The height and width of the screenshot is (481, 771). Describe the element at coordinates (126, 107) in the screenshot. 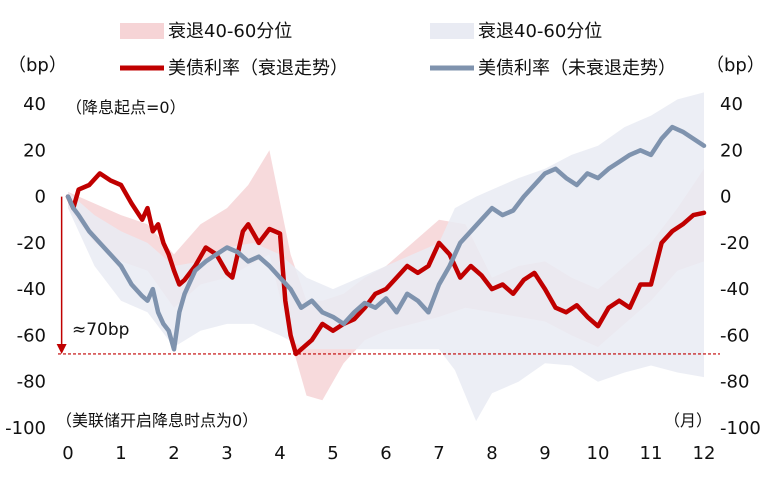

I see `subtitle: （降息起点=0）` at that location.